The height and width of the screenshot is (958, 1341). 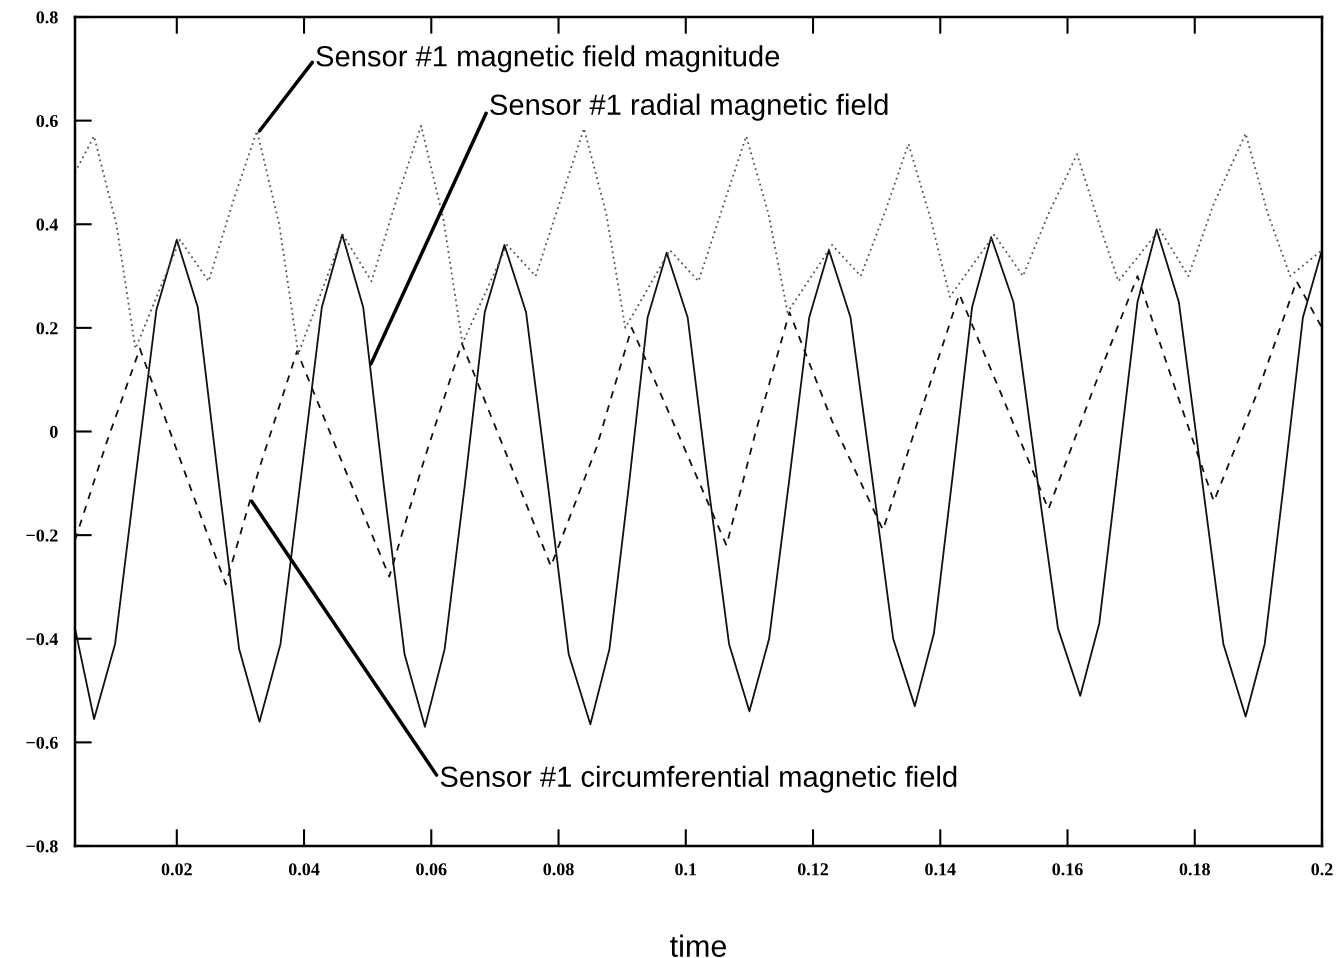 What do you see at coordinates (42, 535) in the screenshot?
I see `y-tick-label: −0.2` at bounding box center [42, 535].